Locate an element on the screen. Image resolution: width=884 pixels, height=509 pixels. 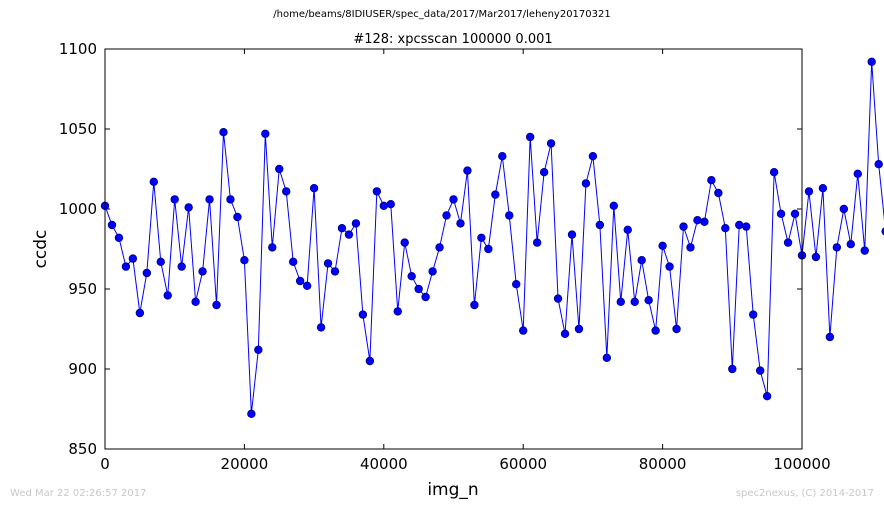
x-tick-label: 100000 is located at coordinates (801, 464).